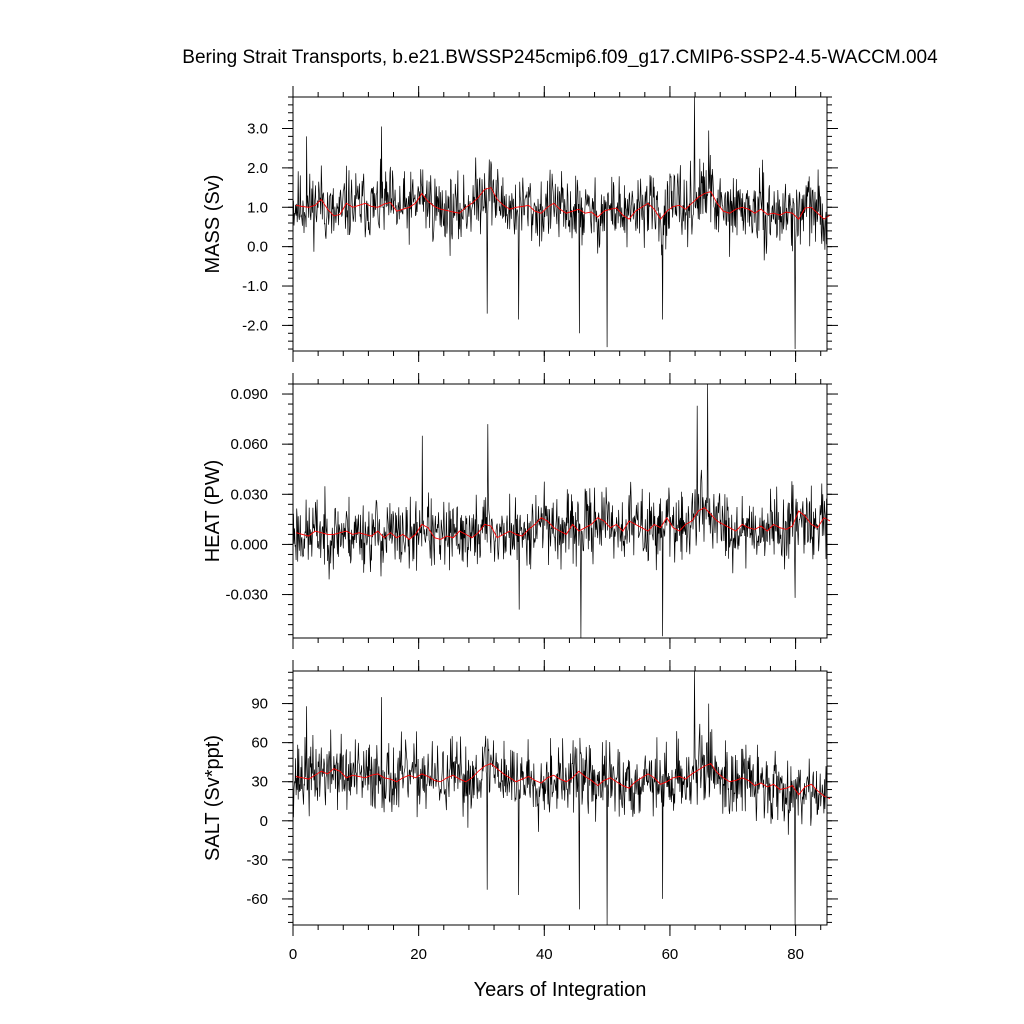  What do you see at coordinates (670, 954) in the screenshot?
I see `x-tick-label: 60` at bounding box center [670, 954].